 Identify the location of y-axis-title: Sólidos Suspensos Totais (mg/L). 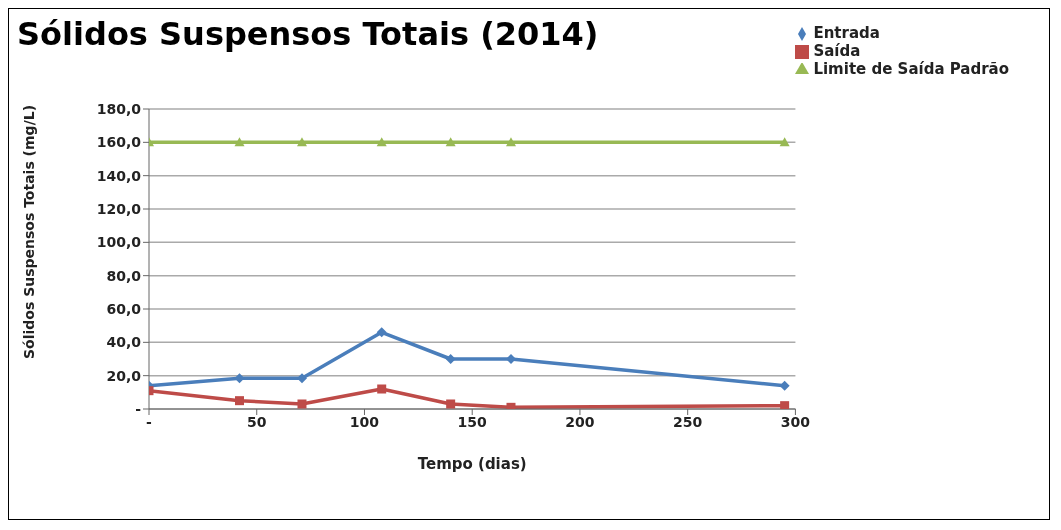
(28, 231).